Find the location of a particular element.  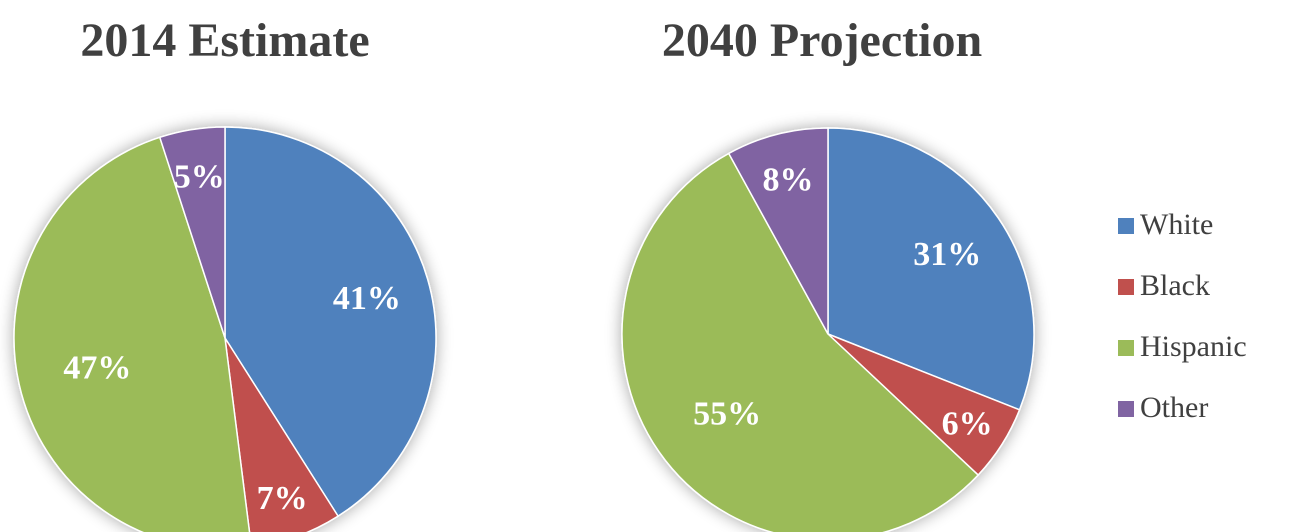

legend-swatch-other is located at coordinates (1126, 409).